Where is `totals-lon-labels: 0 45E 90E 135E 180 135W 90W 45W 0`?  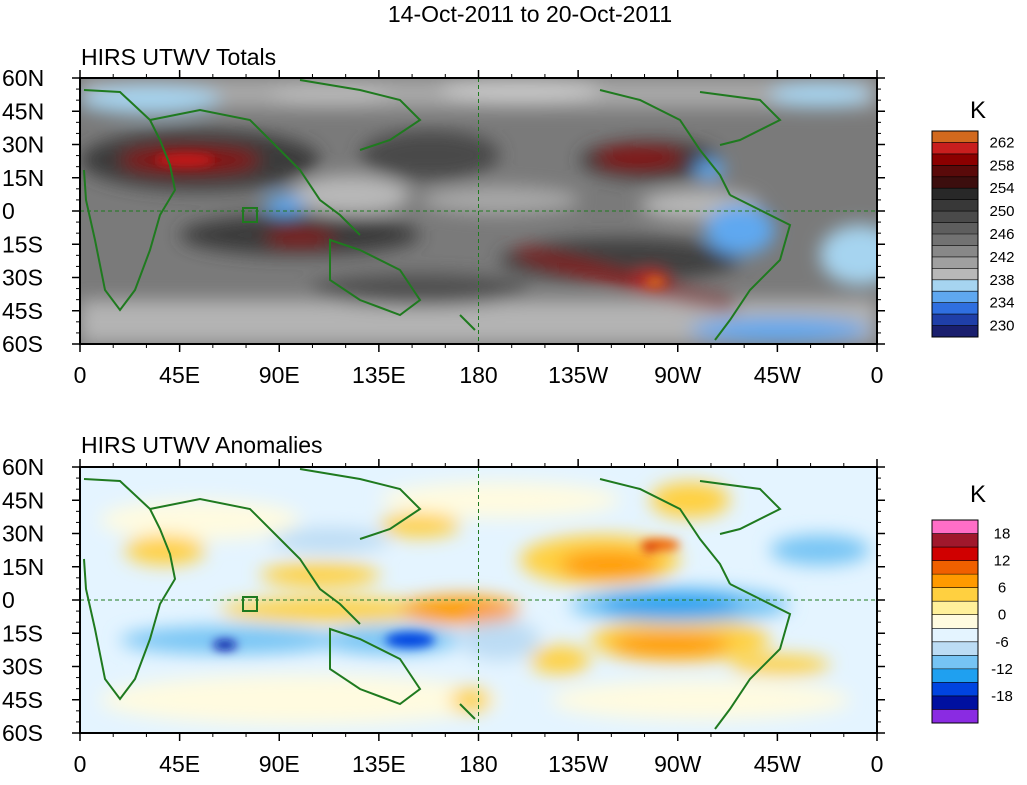 totals-lon-labels: 0 45E 90E 135E 180 135W 90W 45W 0 is located at coordinates (479, 375).